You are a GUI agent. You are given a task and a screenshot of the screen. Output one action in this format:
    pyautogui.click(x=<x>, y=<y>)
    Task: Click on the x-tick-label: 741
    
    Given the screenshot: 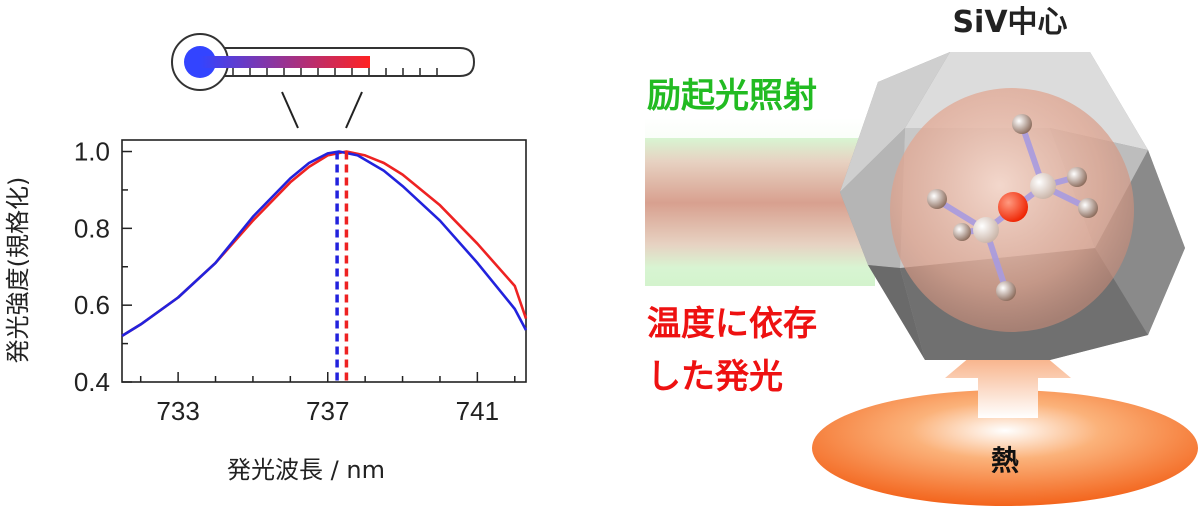 What is the action you would take?
    pyautogui.click(x=477, y=411)
    